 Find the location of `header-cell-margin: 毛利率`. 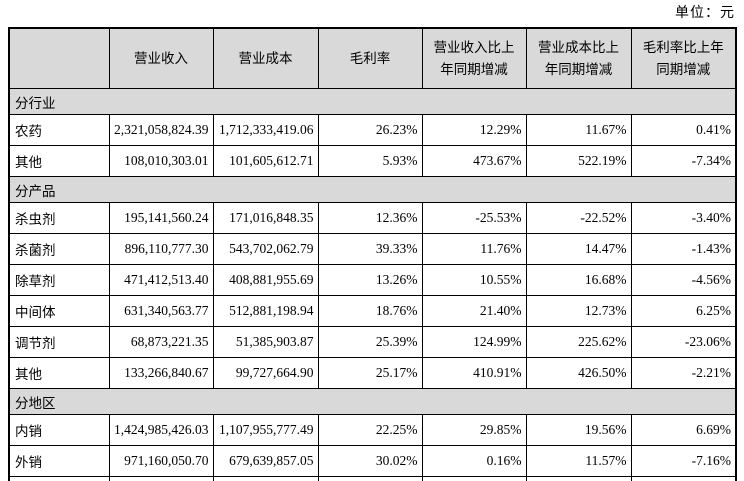

header-cell-margin: 毛利率 is located at coordinates (370, 58).